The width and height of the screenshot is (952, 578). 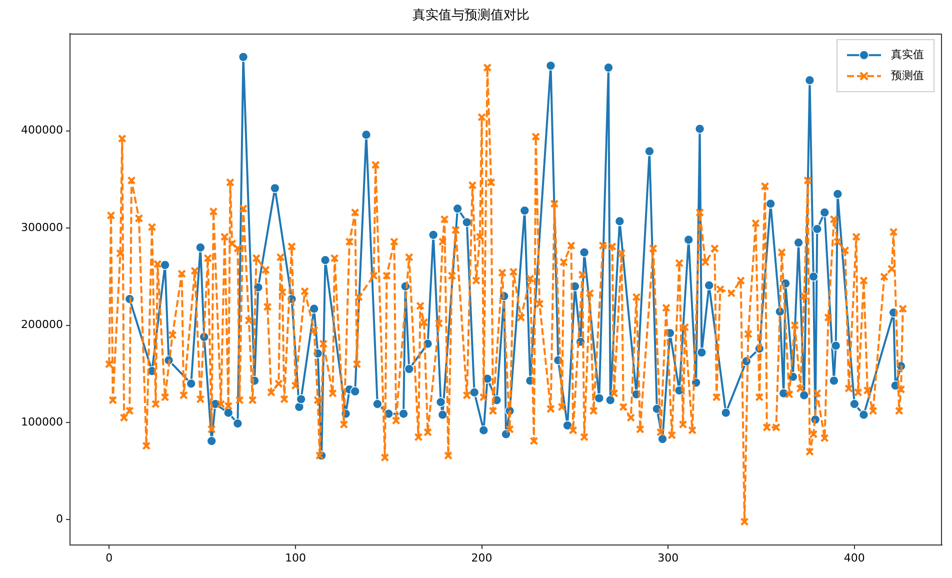 I want to click on y-tick-label: 100000, so click(x=42, y=421).